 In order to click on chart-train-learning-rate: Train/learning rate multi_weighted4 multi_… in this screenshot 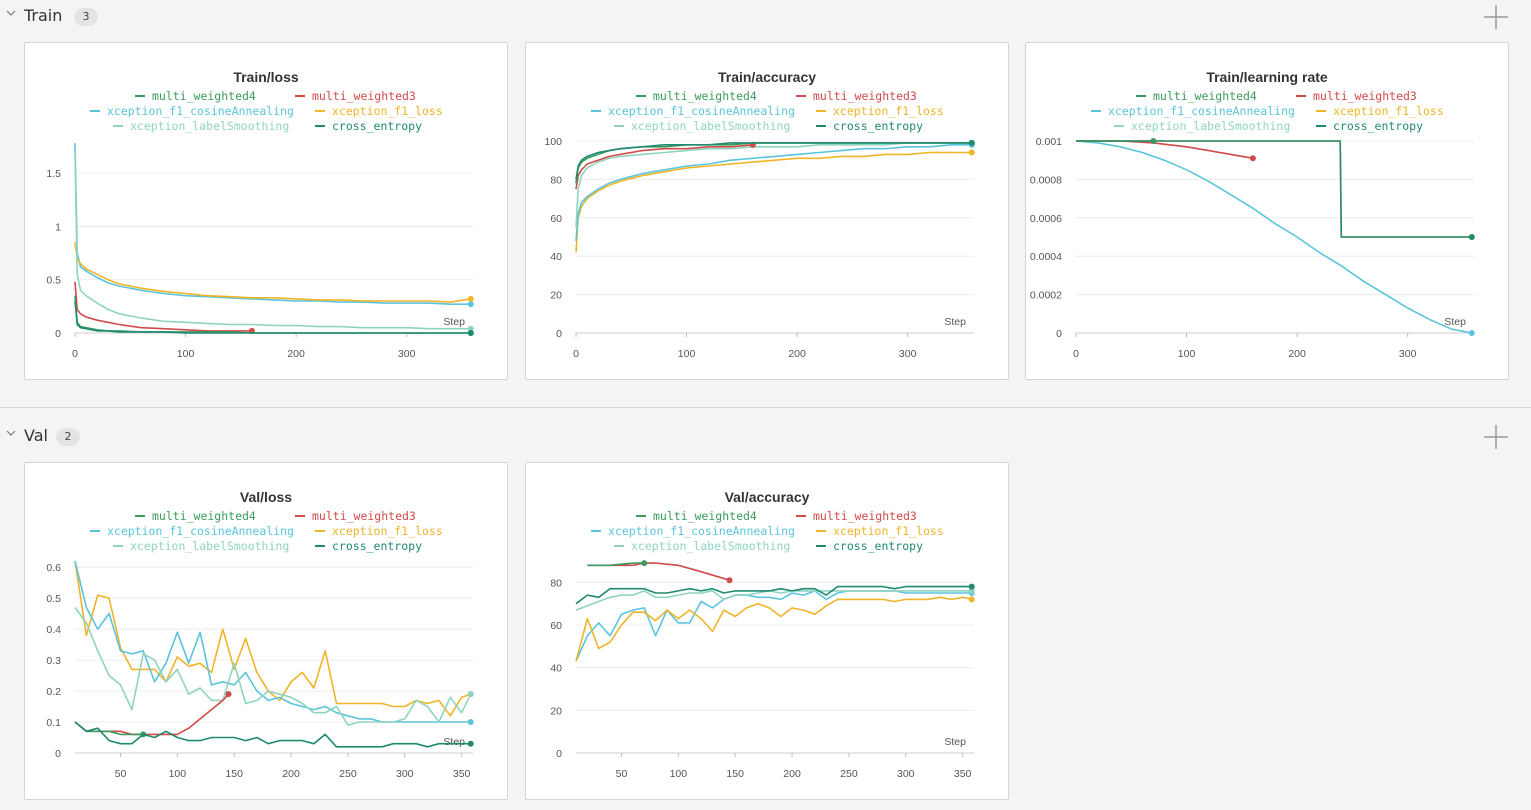, I will do `click(1252, 214)`.